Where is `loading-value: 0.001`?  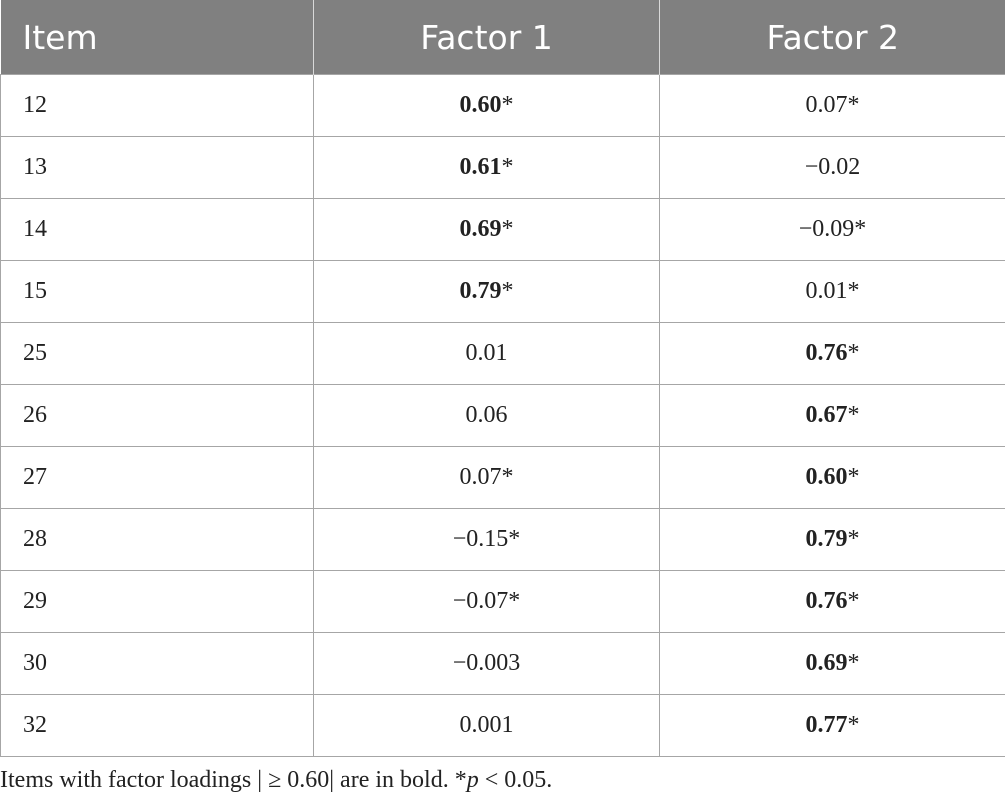 loading-value: 0.001 is located at coordinates (487, 725).